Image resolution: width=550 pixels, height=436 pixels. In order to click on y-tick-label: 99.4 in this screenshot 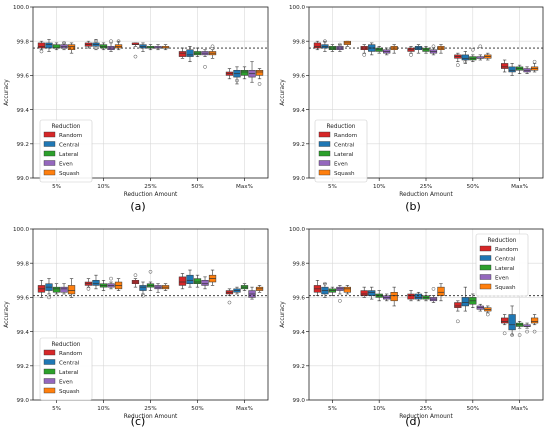, I will do `click(299, 333)`.